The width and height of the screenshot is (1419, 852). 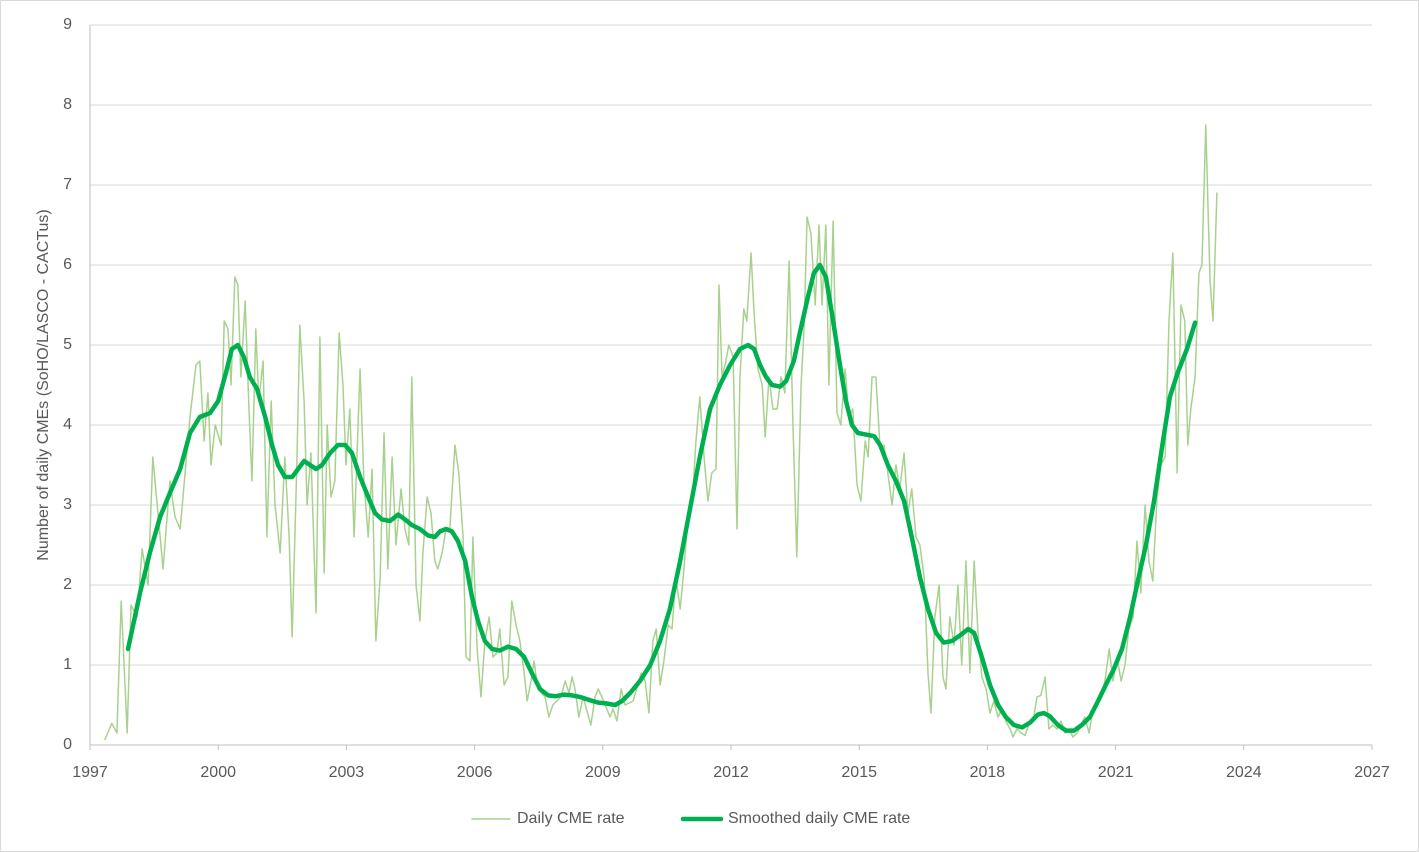 What do you see at coordinates (731, 772) in the screenshot?
I see `x-tick-label: 2012` at bounding box center [731, 772].